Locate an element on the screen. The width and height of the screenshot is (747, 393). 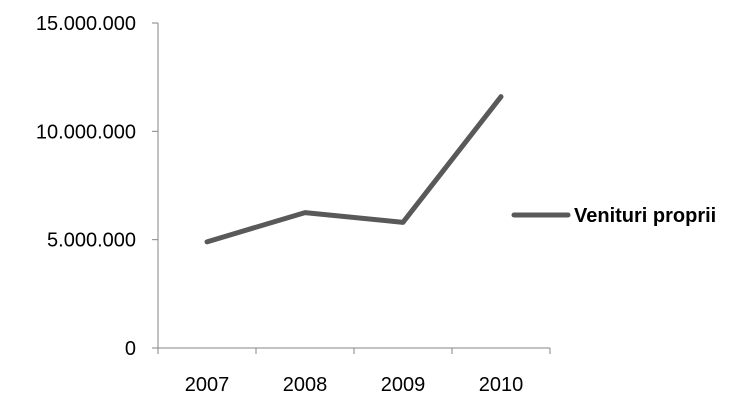
legend-label: Venituri proprii is located at coordinates (645, 216).